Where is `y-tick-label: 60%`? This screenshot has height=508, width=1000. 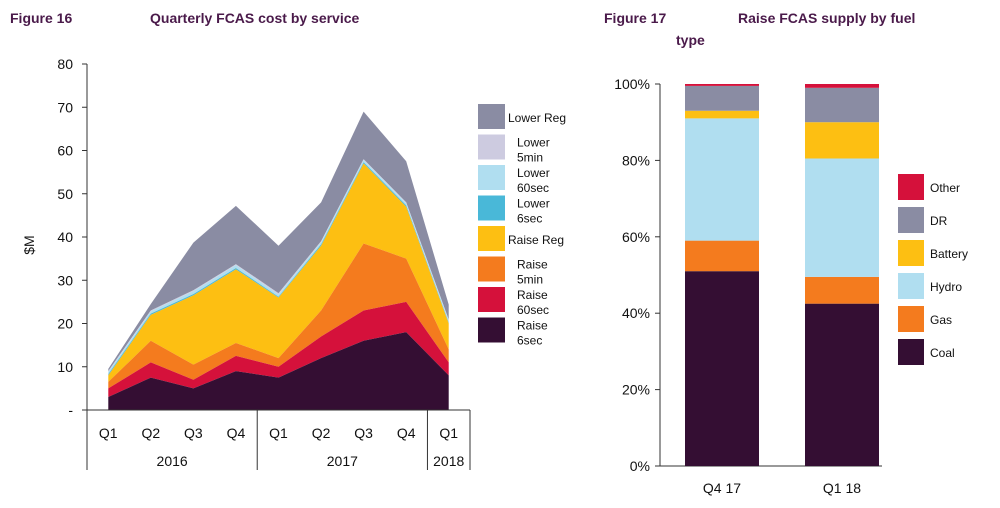
y-tick-label: 60% is located at coordinates (636, 237).